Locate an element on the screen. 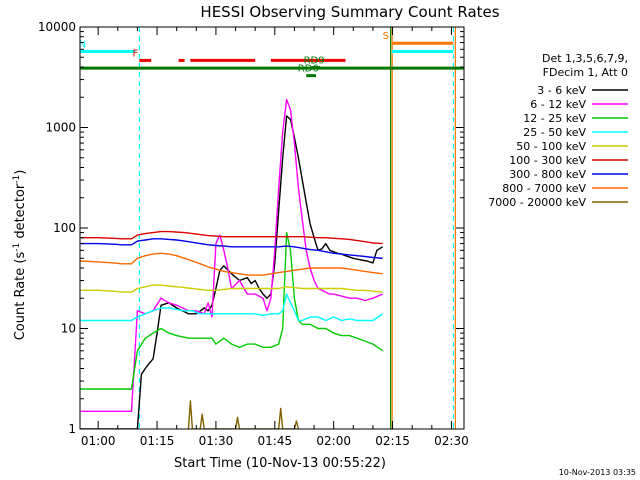 Image resolution: width=640 pixels, height=480 pixels. y-label-sup-1: -1 is located at coordinates (17, 247).